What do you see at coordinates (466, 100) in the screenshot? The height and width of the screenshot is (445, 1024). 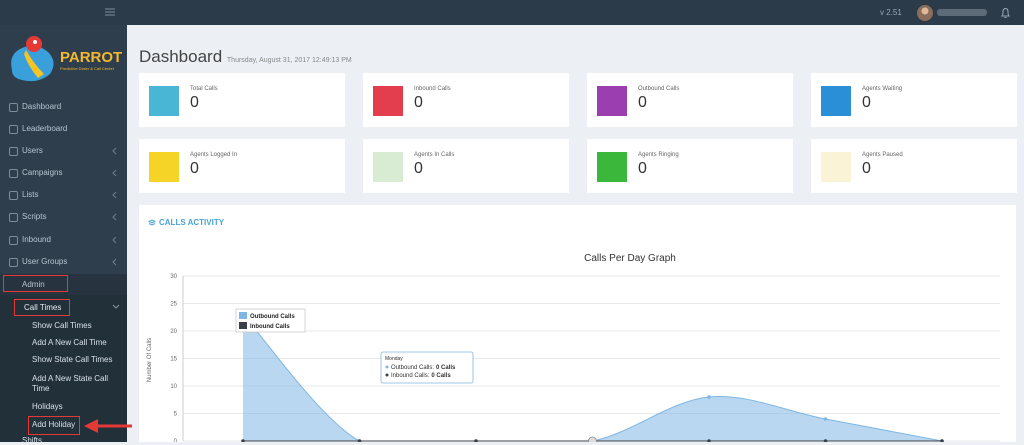 I see `stat-card: Inbound Calls 0` at bounding box center [466, 100].